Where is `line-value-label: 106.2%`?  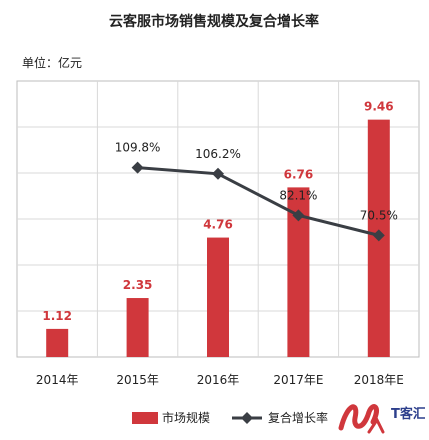 line-value-label: 106.2% is located at coordinates (218, 154).